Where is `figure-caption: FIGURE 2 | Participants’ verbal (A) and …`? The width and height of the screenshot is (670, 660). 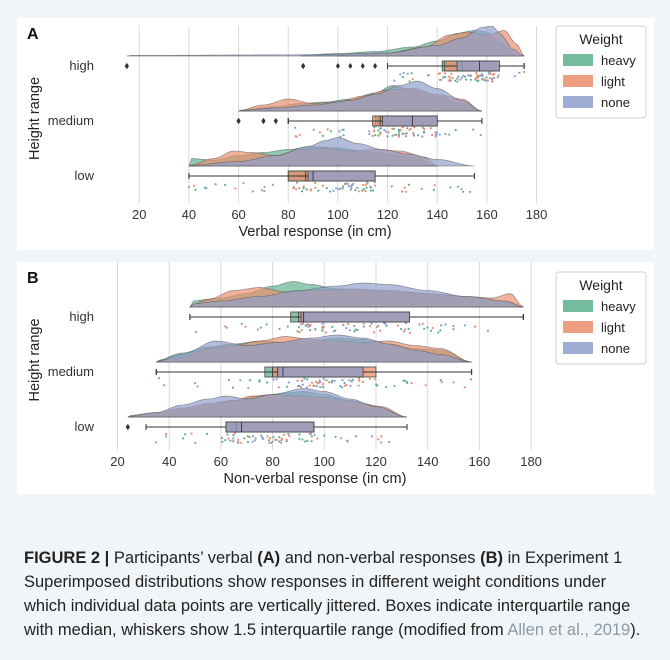 figure-caption: FIGURE 2 | Participants’ verbal (A) and … is located at coordinates (337, 594).